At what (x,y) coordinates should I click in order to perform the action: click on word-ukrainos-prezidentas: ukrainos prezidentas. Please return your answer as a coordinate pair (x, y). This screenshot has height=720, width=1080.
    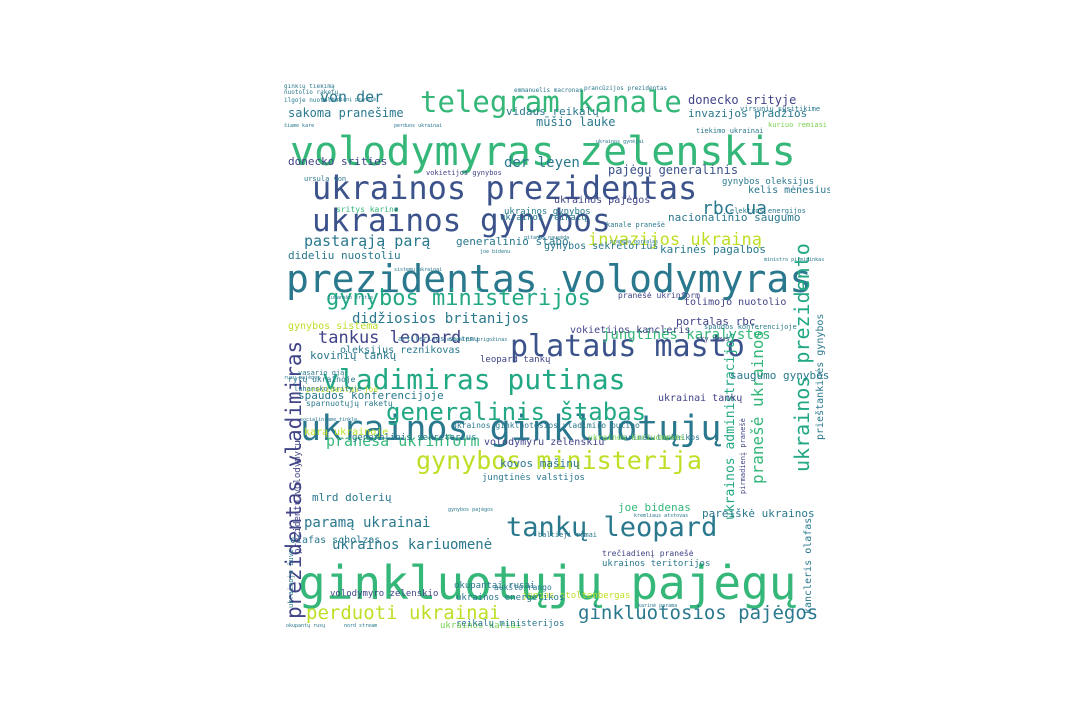
    Looking at the image, I should click on (505, 188).